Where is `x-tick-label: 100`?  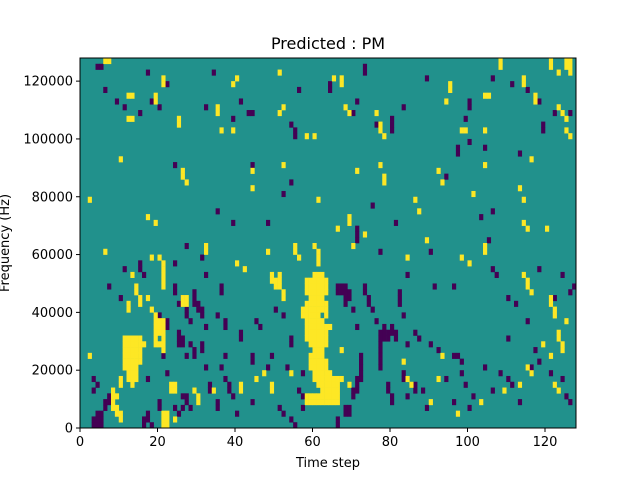
x-tick-label: 100 is located at coordinates (467, 442).